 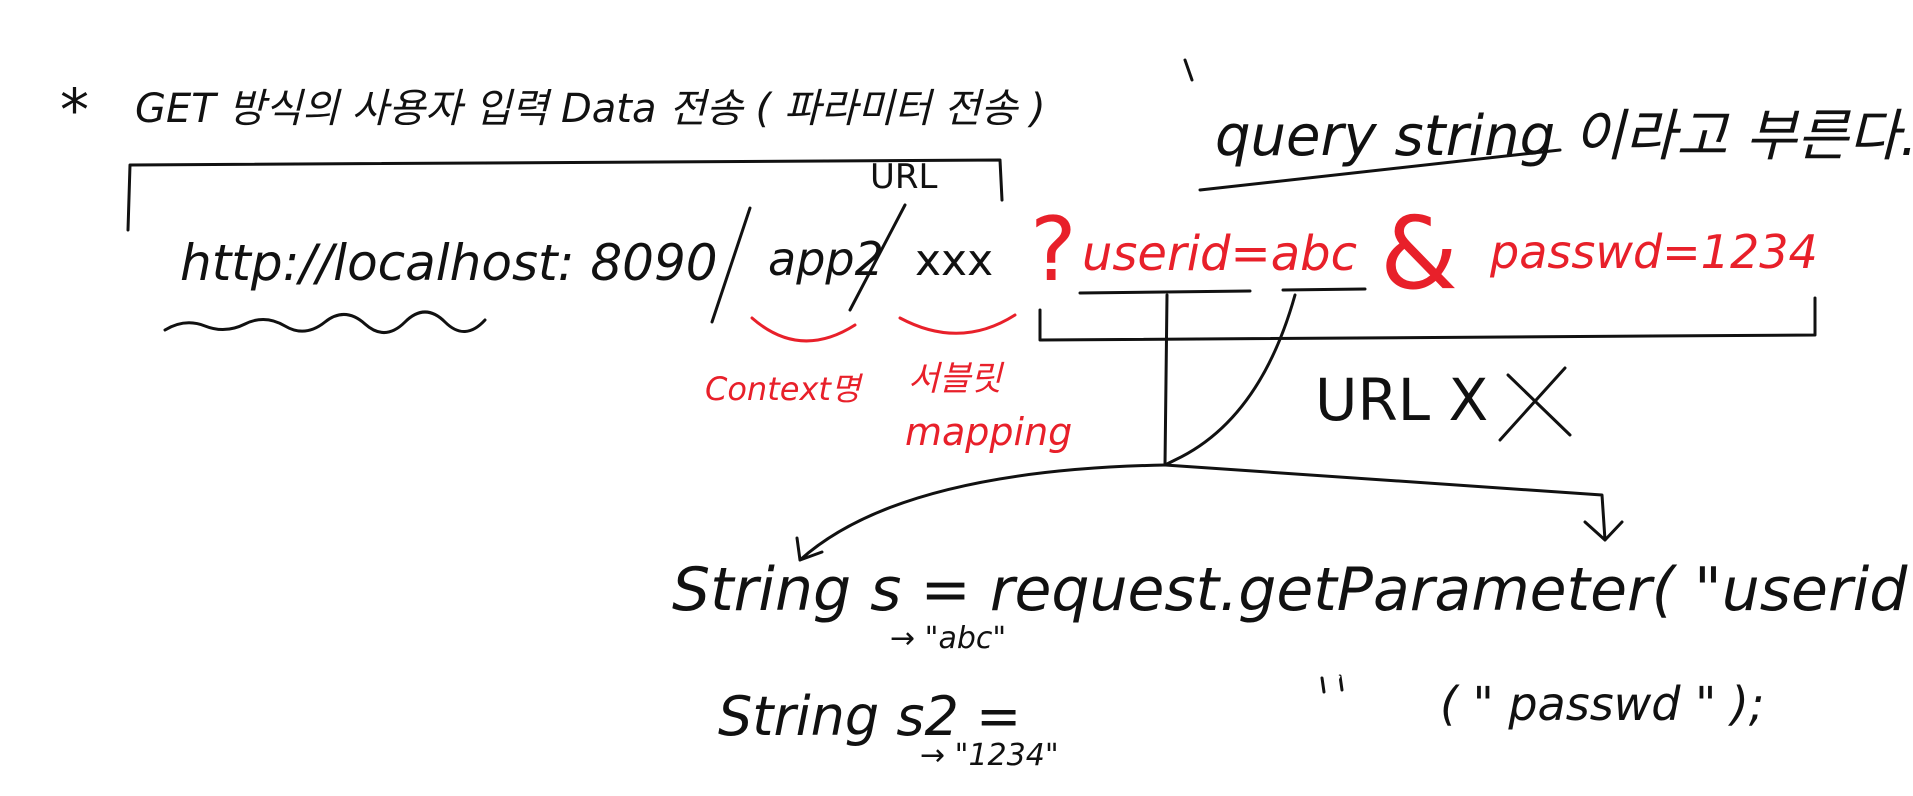 What do you see at coordinates (1393, 502) in the screenshot?
I see `arrow-right` at bounding box center [1393, 502].